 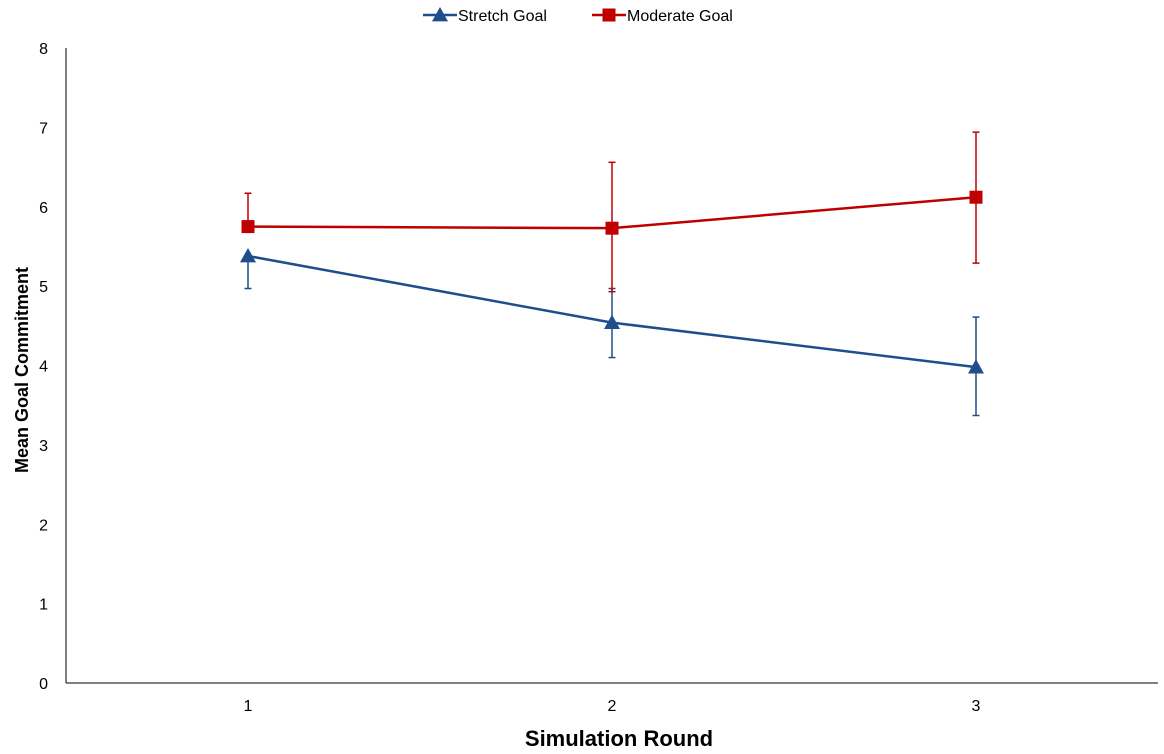 I want to click on y-tick-labels: 0 1 2 3 4 5 6 7 8, so click(x=43, y=367).